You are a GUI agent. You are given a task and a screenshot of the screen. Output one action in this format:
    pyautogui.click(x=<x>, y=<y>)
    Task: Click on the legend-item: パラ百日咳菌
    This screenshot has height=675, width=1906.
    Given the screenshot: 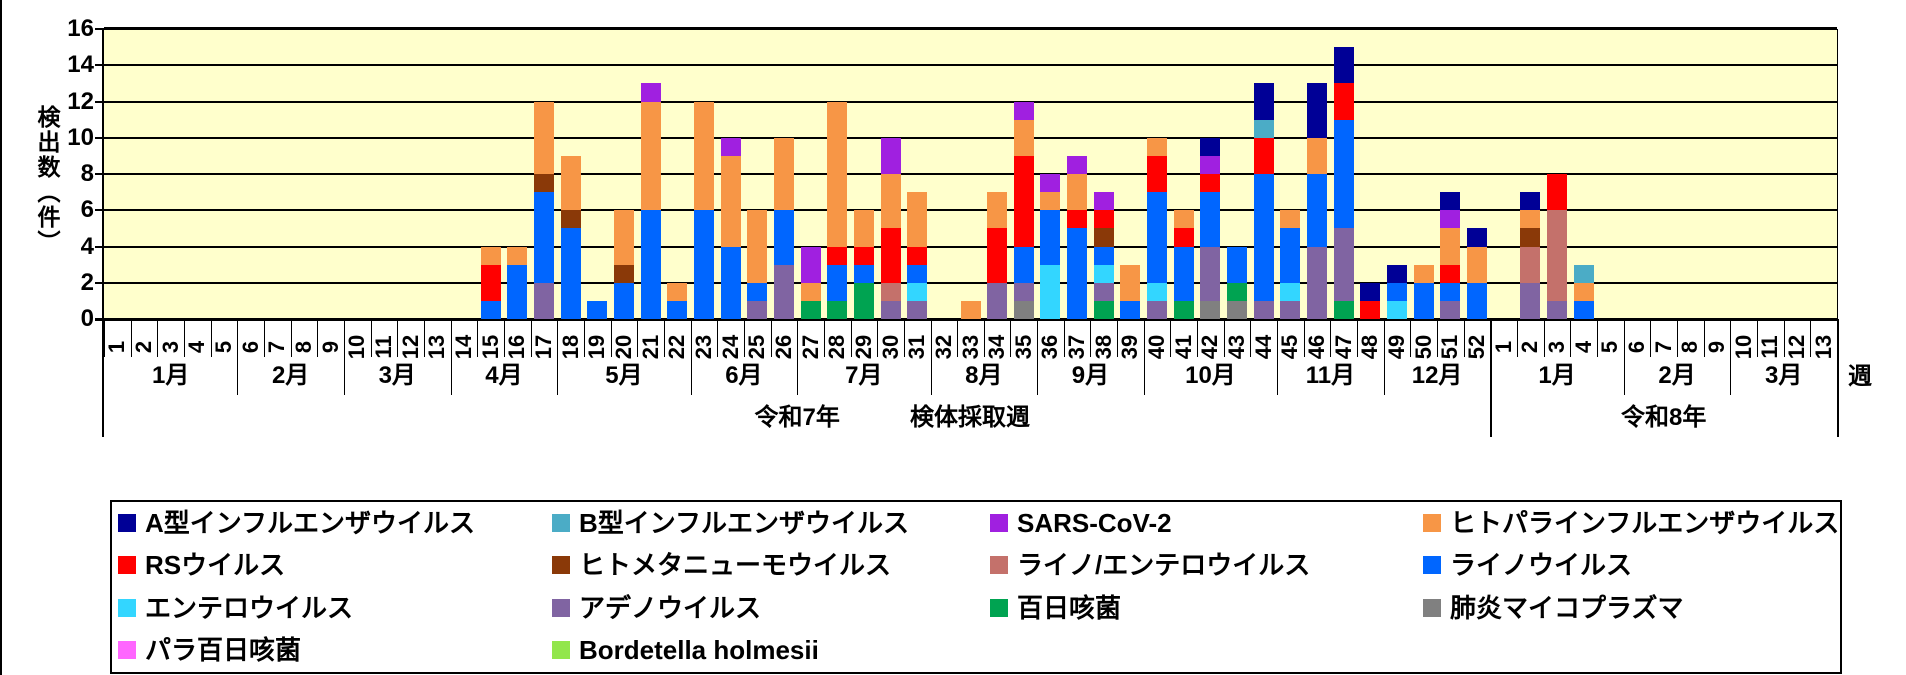 What is the action you would take?
    pyautogui.click(x=209, y=650)
    